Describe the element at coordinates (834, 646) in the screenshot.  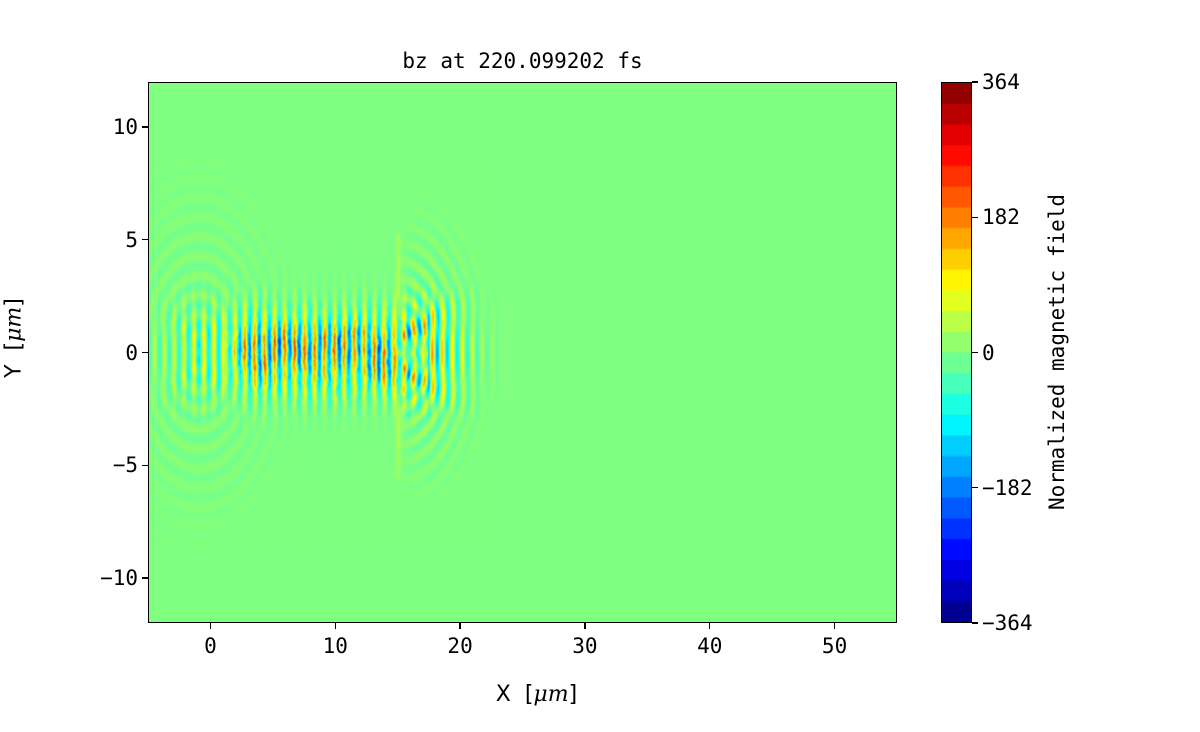
I see `x-tick-label: 50` at that location.